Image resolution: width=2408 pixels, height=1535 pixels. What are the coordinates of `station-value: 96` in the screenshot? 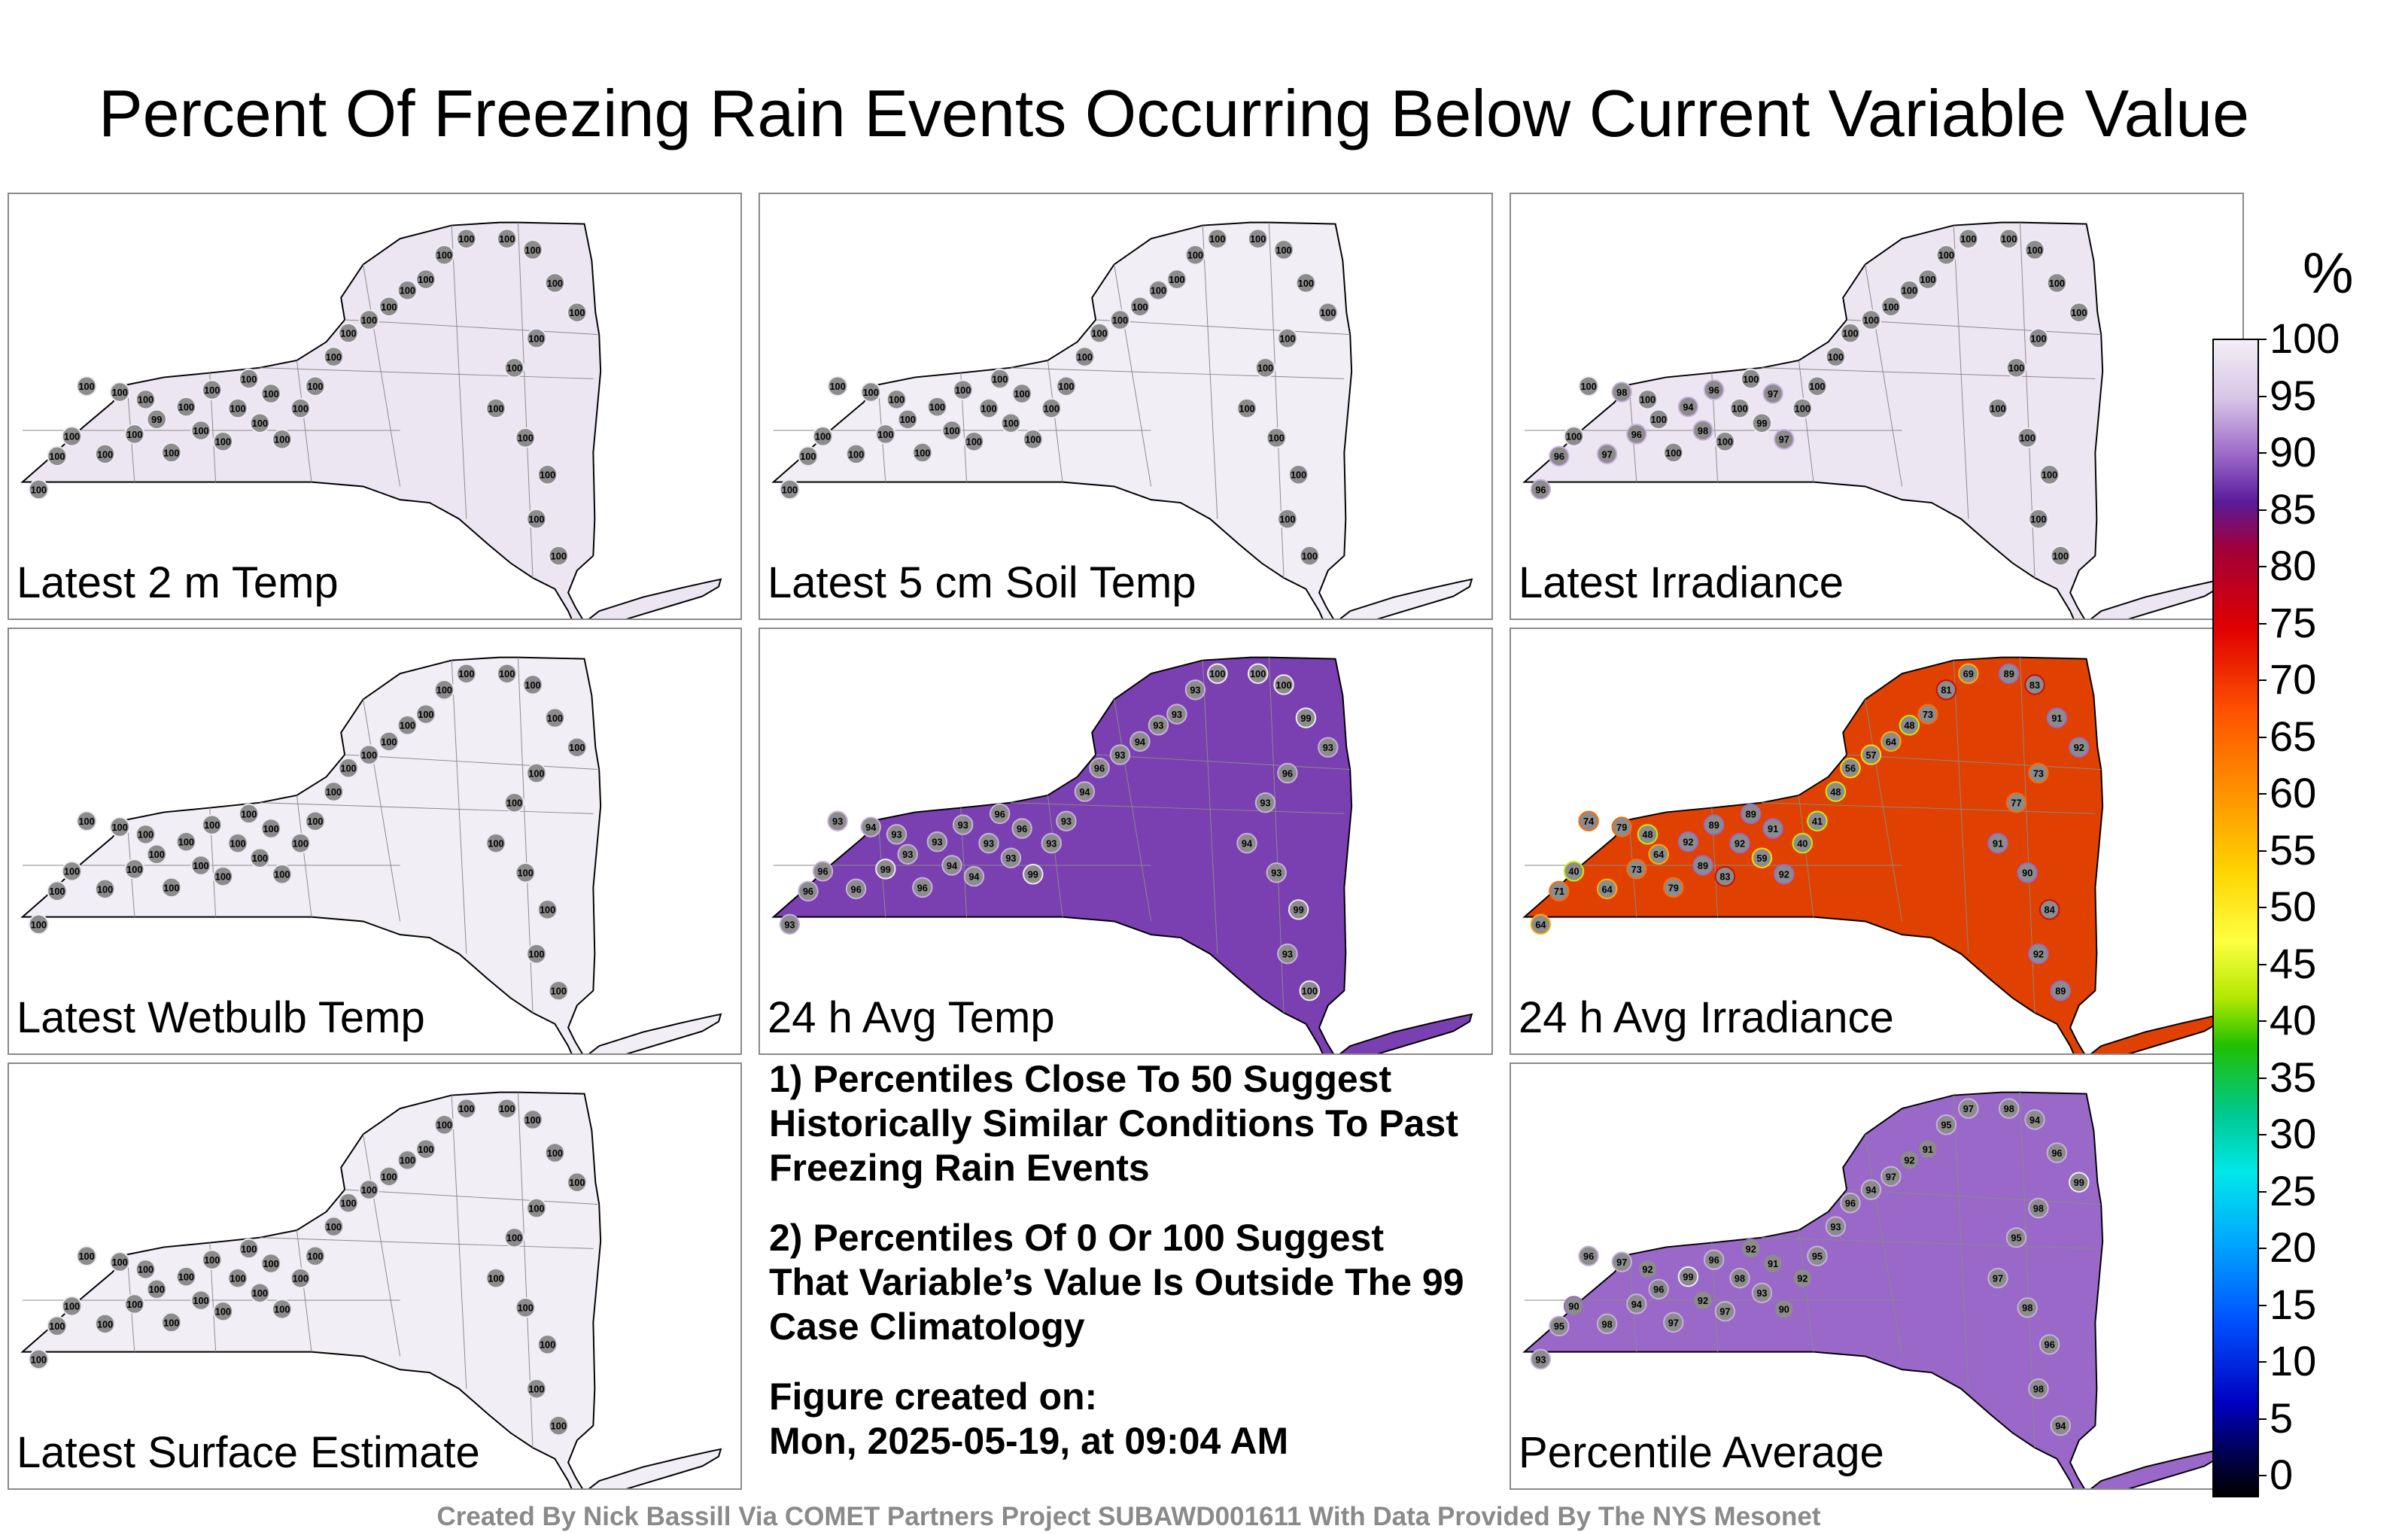 It's located at (2056, 1153).